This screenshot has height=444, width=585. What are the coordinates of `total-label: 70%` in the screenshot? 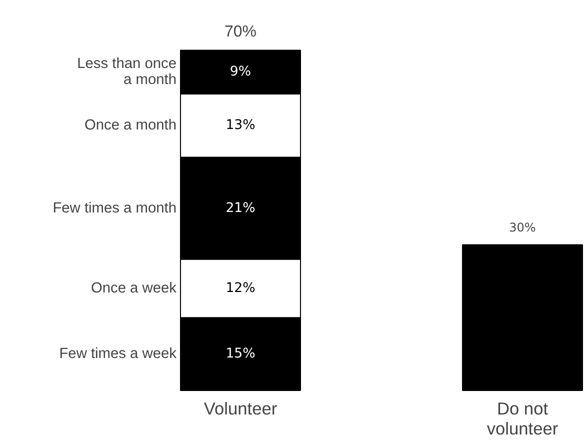 It's located at (240, 31).